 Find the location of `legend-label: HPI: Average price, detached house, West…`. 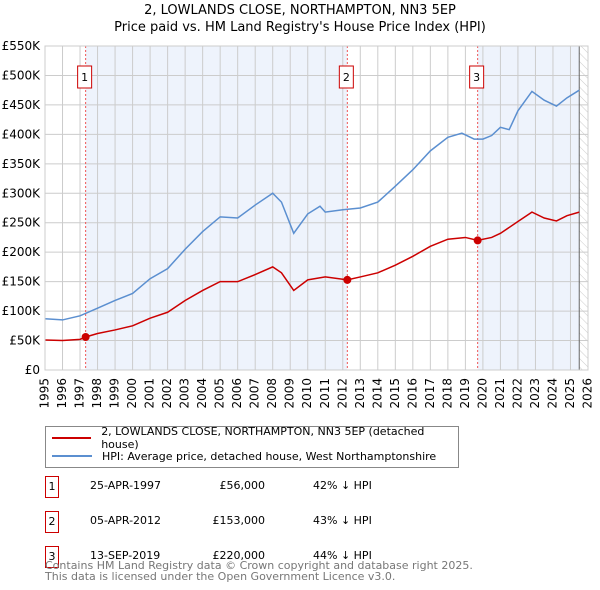

legend-label: HPI: Average price, detached house, West… is located at coordinates (269, 456).